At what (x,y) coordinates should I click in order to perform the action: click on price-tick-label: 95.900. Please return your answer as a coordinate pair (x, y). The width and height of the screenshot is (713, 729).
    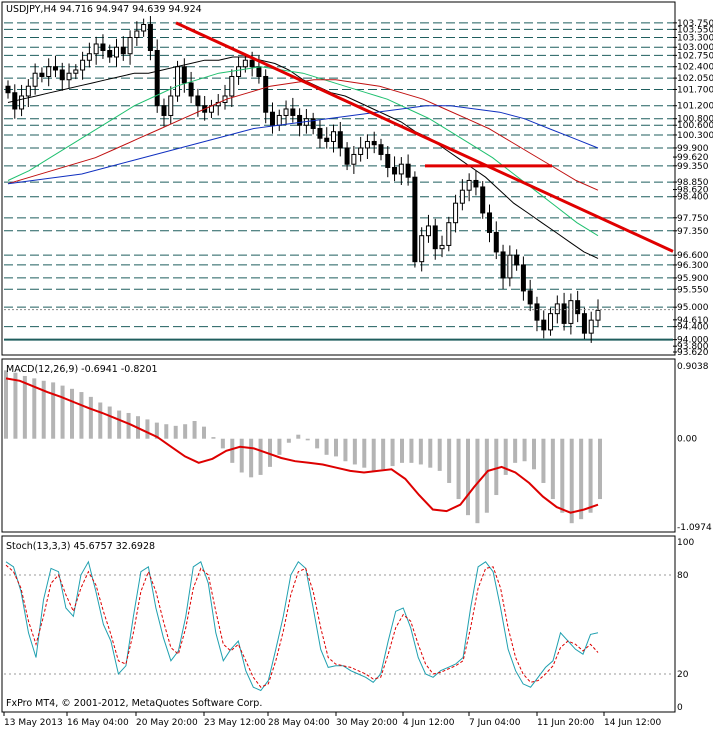
    Looking at the image, I should click on (693, 279).